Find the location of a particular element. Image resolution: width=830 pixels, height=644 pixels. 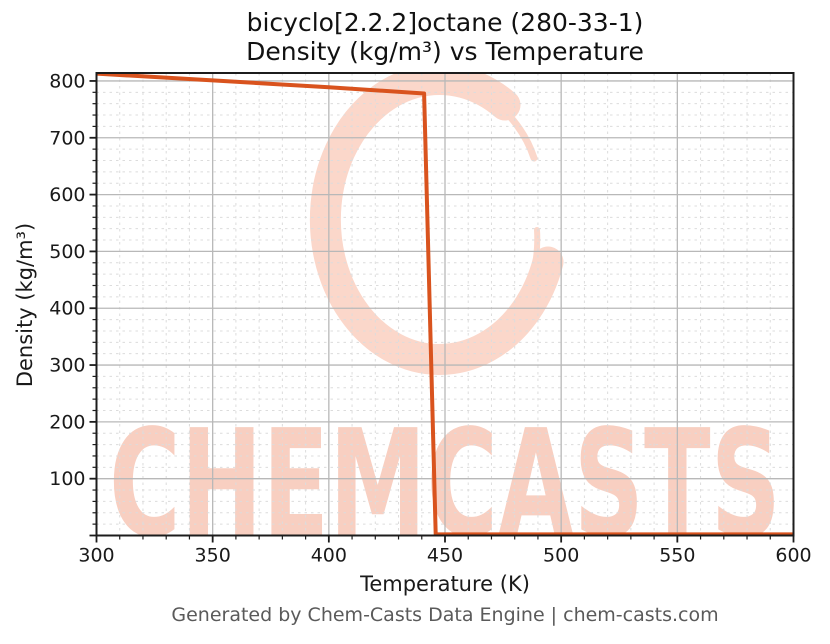

y-tick-label: 700 is located at coordinates (67, 138).